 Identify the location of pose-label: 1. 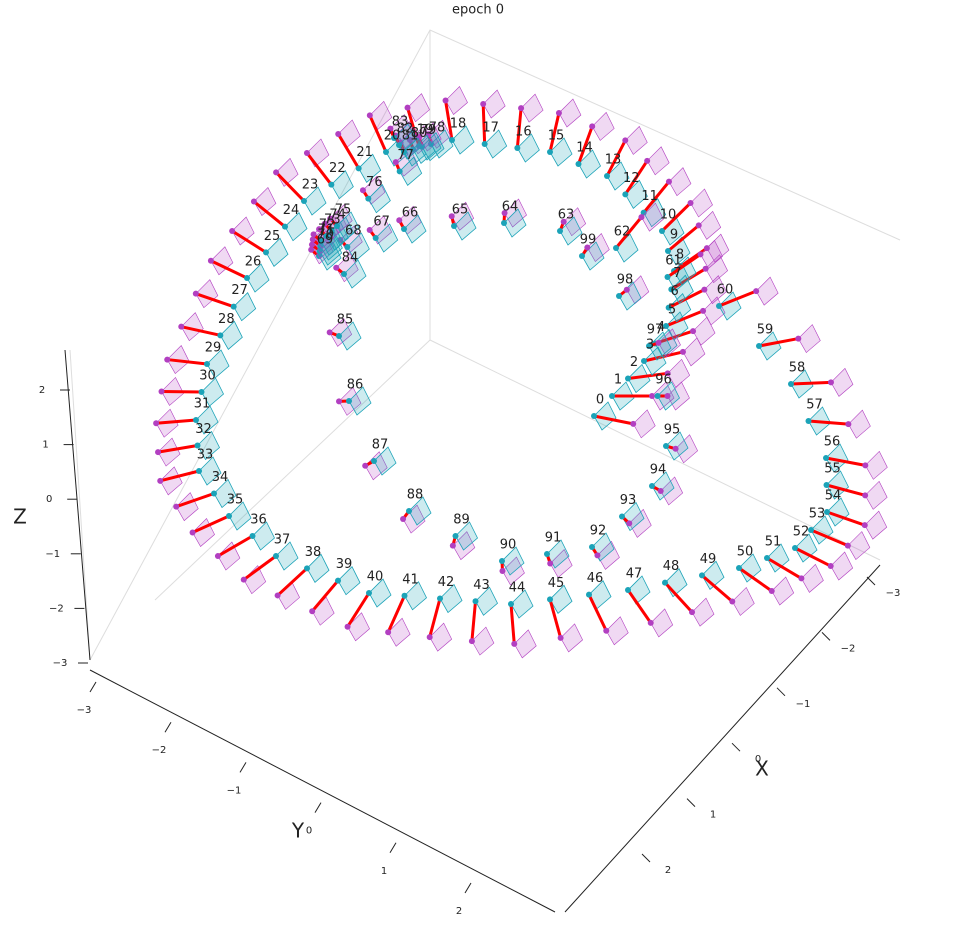
(618, 380).